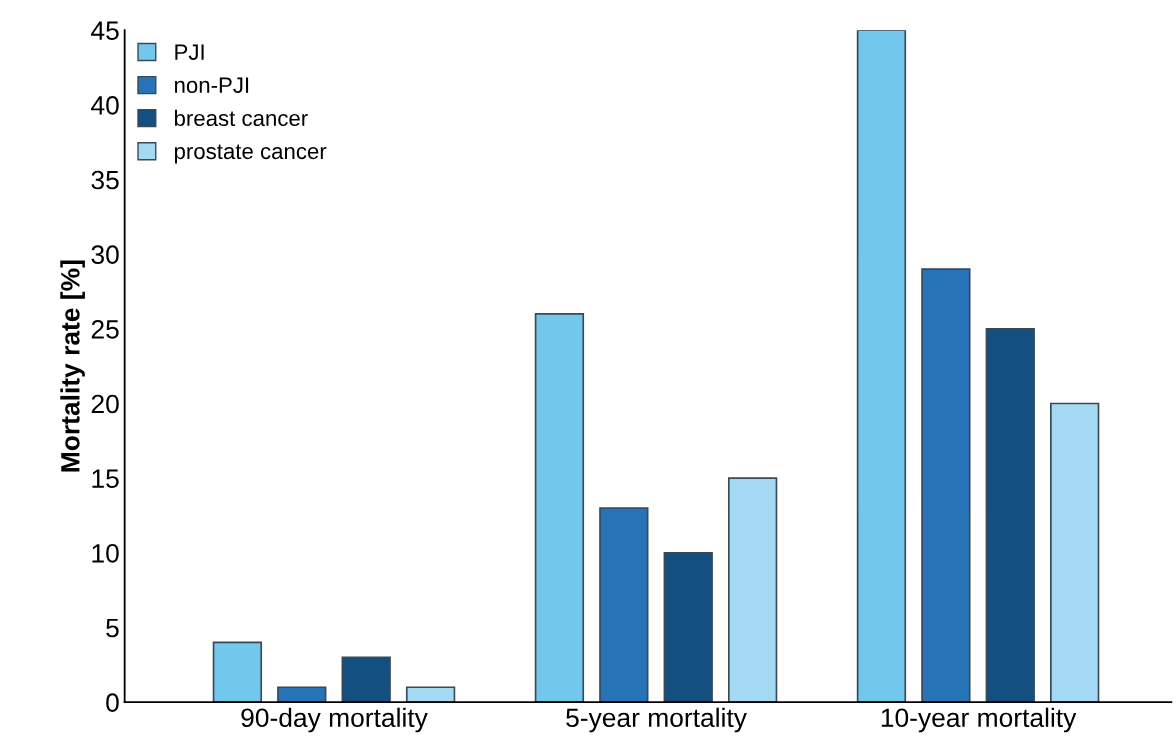  I want to click on y-tick-label: 0, so click(112, 702).